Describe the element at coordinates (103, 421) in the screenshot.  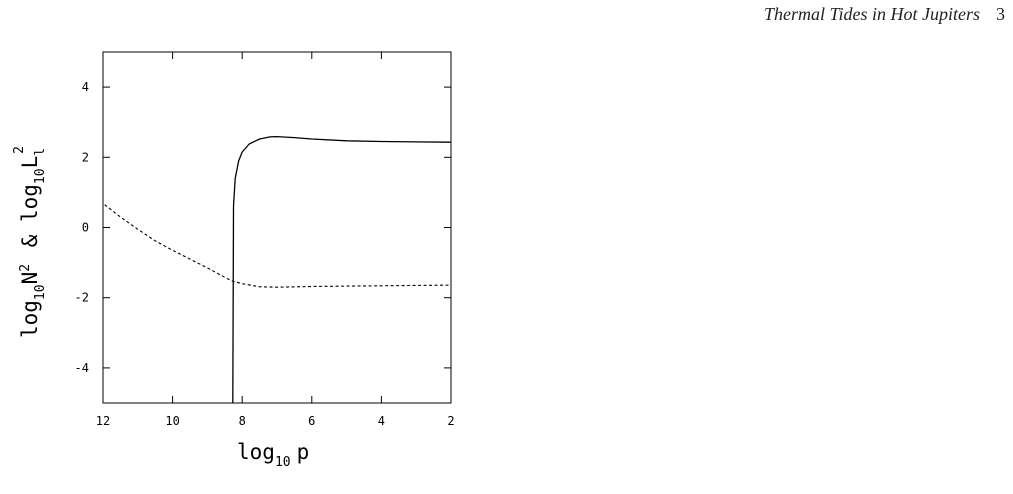
I see `x-tick-label: 12` at that location.